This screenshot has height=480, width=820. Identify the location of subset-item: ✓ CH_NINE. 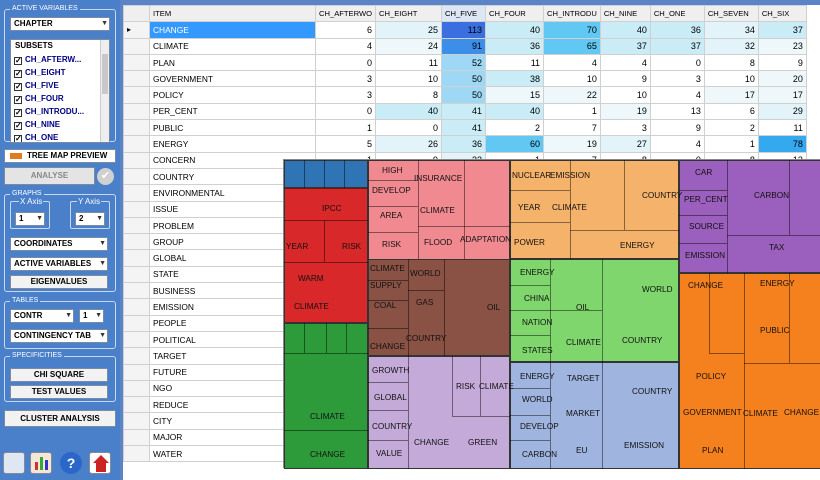
(60, 124).